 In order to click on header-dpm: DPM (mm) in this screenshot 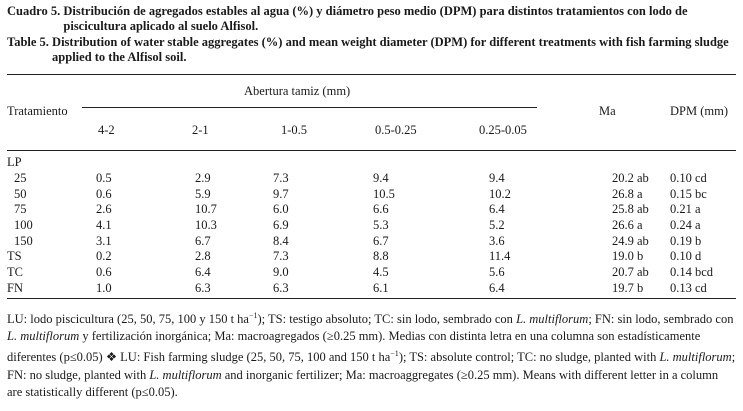, I will do `click(699, 111)`.